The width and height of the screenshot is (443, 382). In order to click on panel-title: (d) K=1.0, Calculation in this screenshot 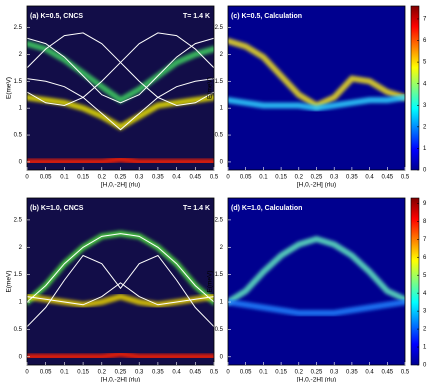, I will do `click(266, 208)`.